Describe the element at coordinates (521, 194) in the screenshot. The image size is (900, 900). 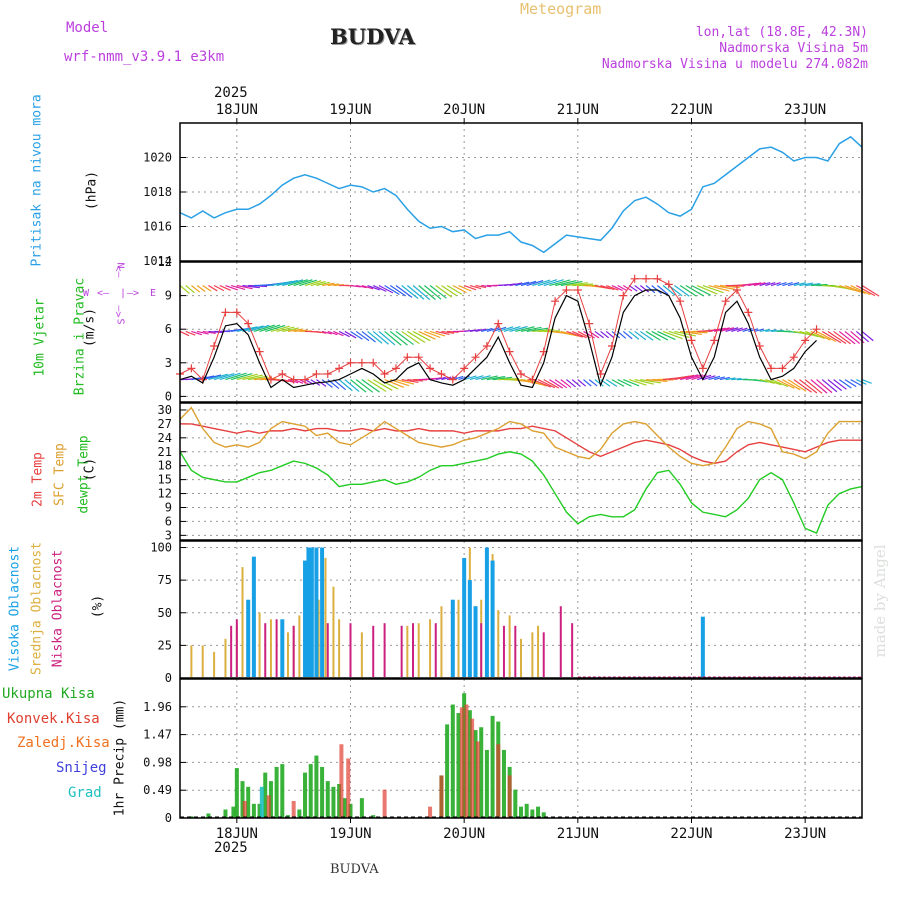
I see `pressure-line` at that location.